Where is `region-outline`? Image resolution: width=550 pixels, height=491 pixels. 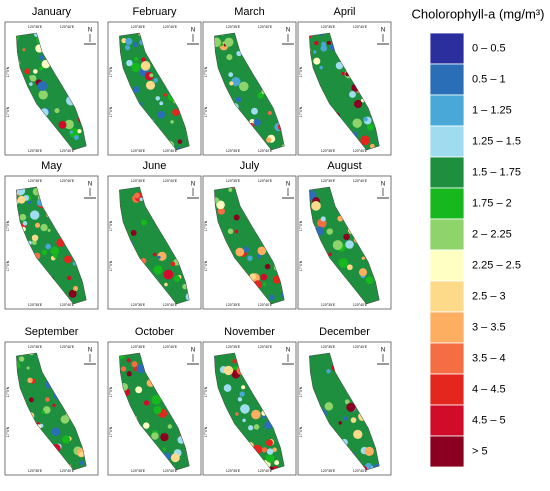
region-outline is located at coordinates (154, 411).